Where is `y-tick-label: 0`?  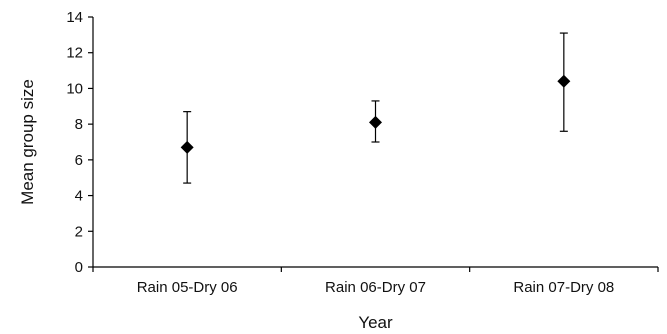
y-tick-label: 0 is located at coordinates (79, 267).